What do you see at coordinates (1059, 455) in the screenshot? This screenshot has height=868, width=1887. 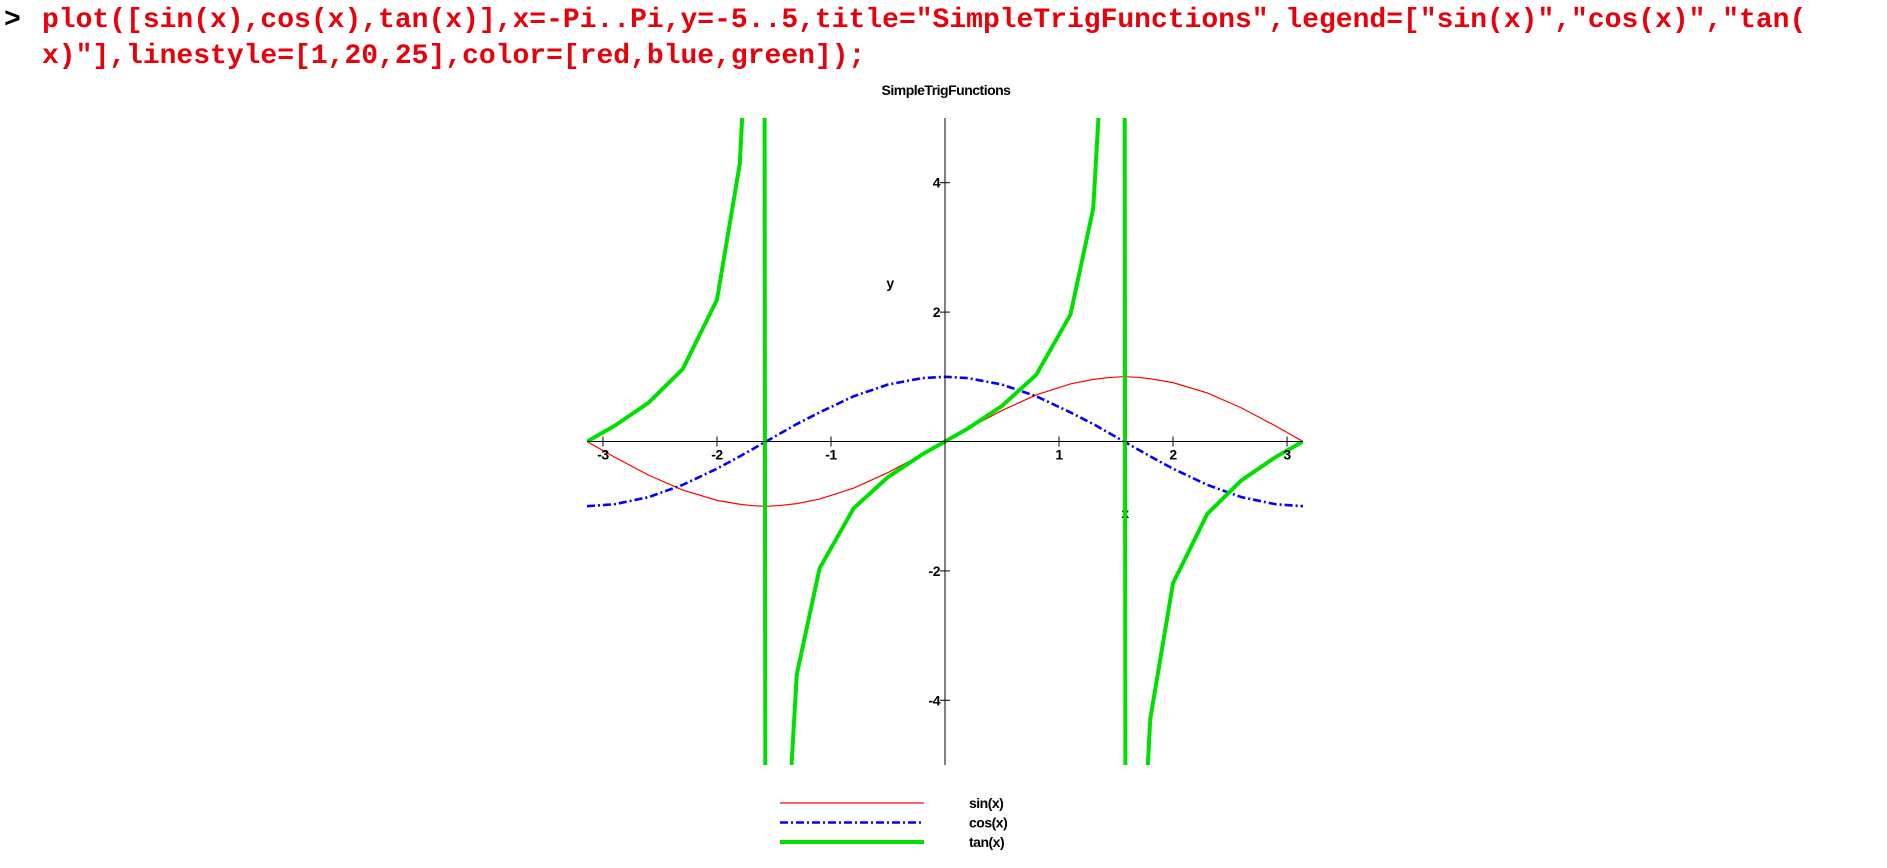 I see `x-tick-label: 1` at bounding box center [1059, 455].